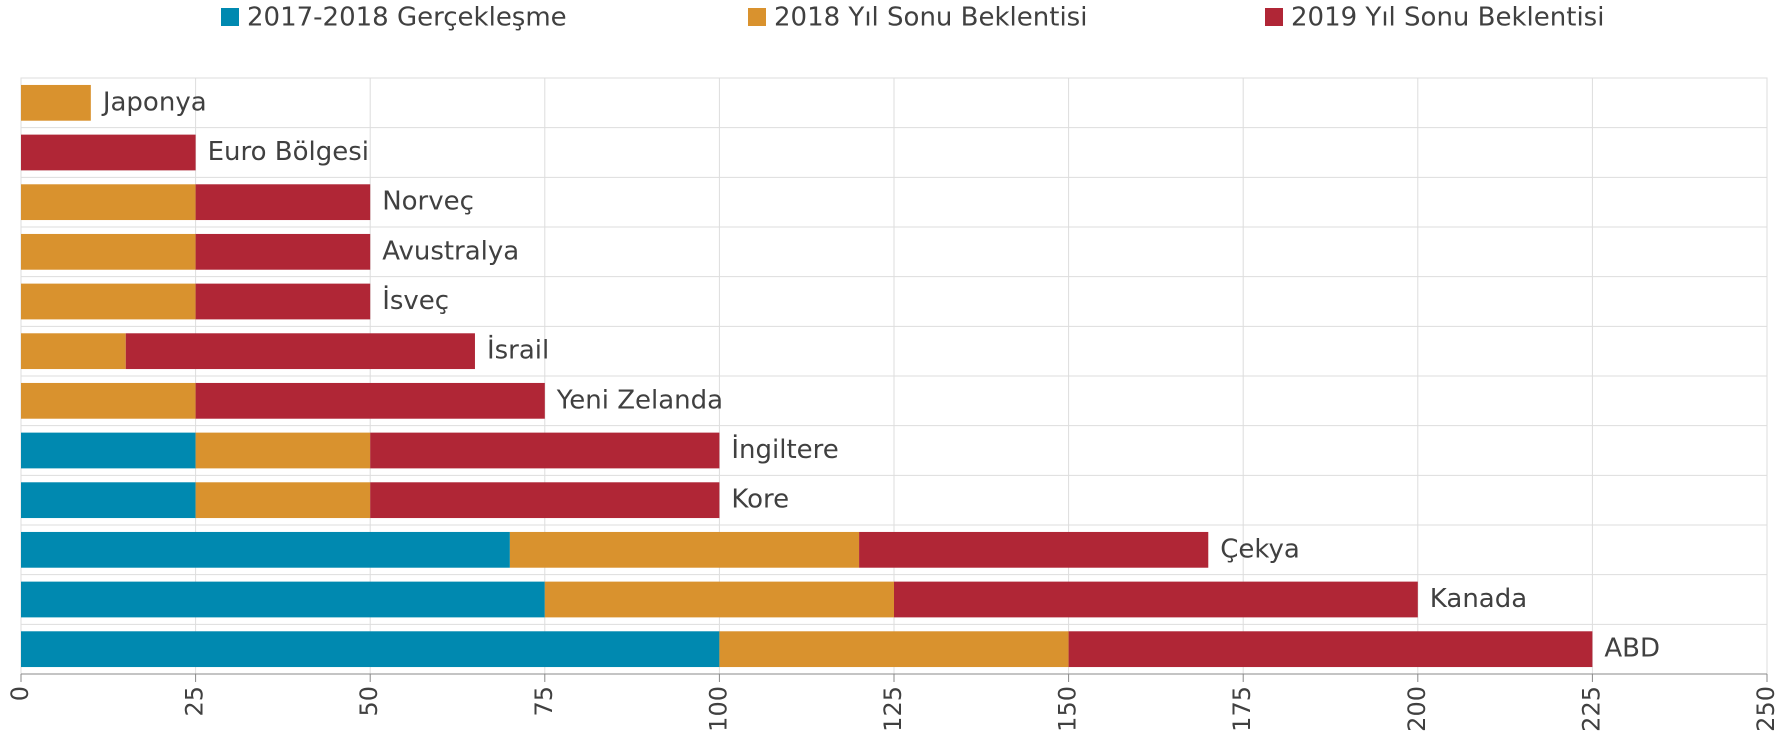 This screenshot has height=744, width=1789. I want to click on x-tick-label: 25, so click(195, 701).